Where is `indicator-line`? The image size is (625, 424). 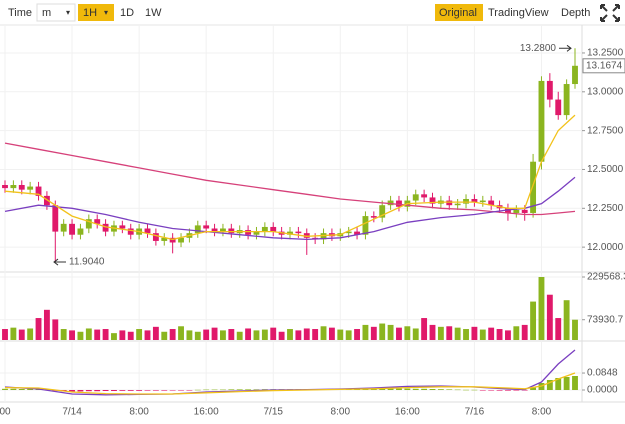
indicator-line is located at coordinates (290, 383).